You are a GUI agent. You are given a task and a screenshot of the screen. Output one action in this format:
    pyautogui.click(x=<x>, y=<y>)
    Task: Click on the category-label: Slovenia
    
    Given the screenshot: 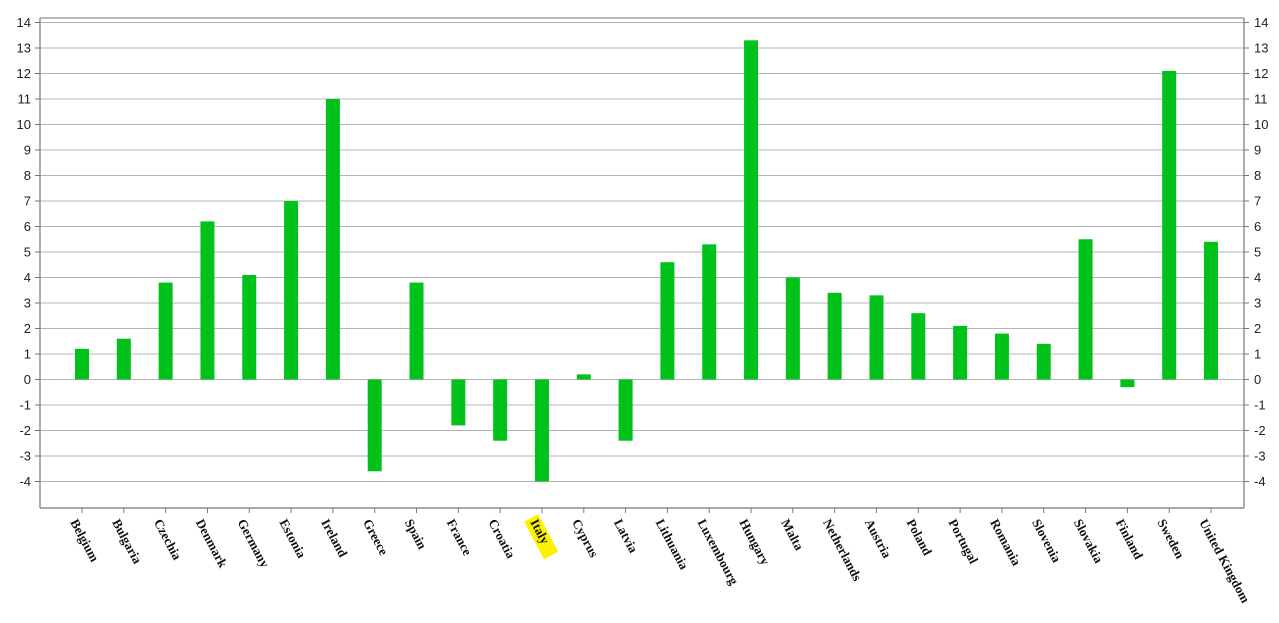 What is the action you would take?
    pyautogui.click(x=1047, y=540)
    